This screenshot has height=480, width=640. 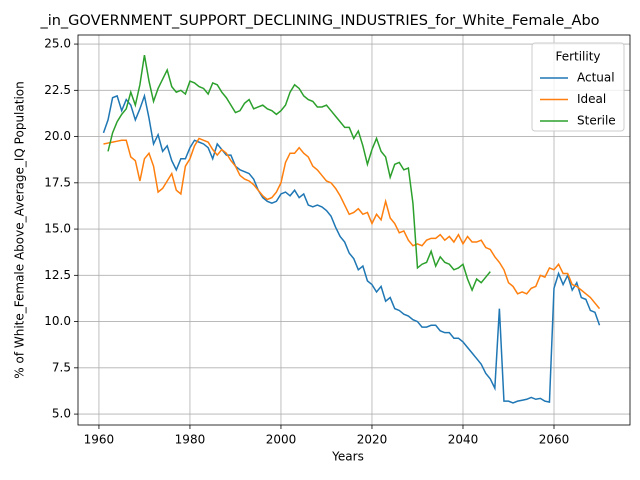 I want to click on x-tick-label: 1960, so click(x=99, y=440).